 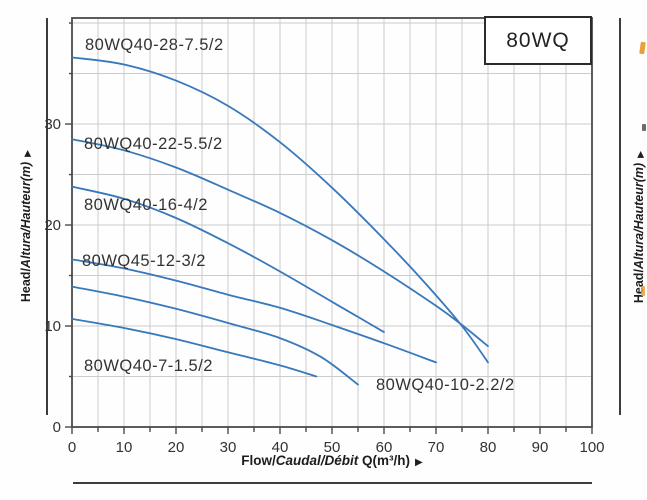 What do you see at coordinates (47, 216) in the screenshot?
I see `left-margin-rule` at bounding box center [47, 216].